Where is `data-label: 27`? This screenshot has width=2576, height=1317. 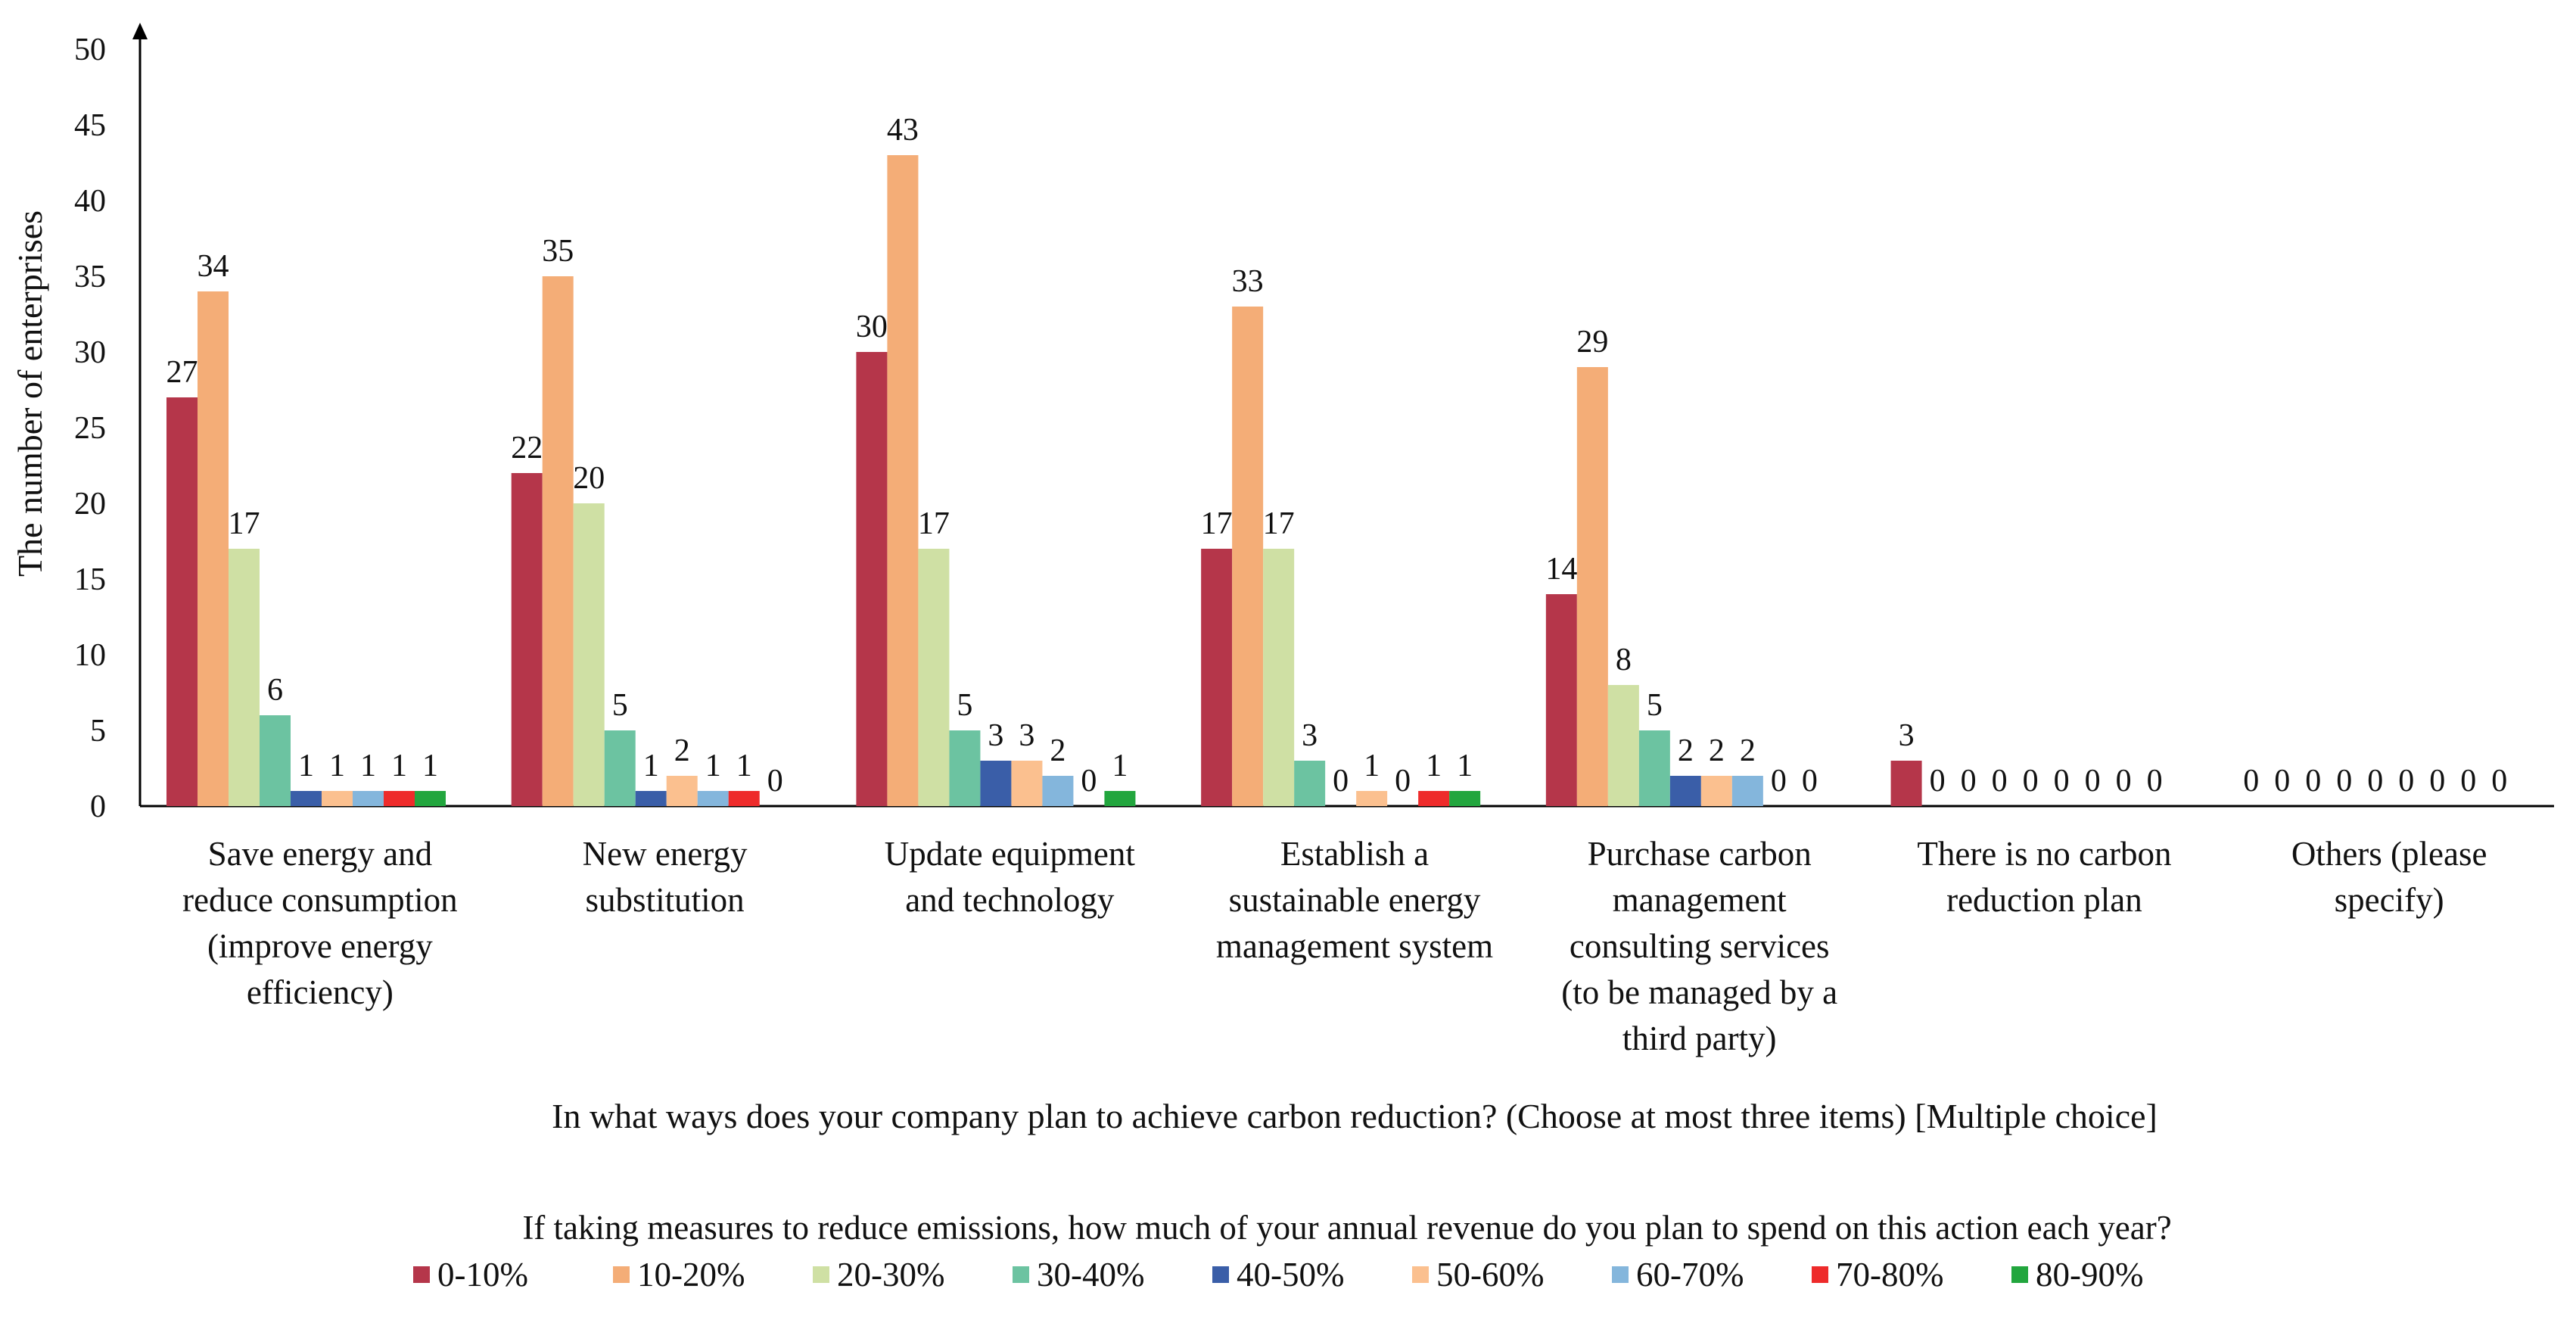 data-label: 27 is located at coordinates (182, 372).